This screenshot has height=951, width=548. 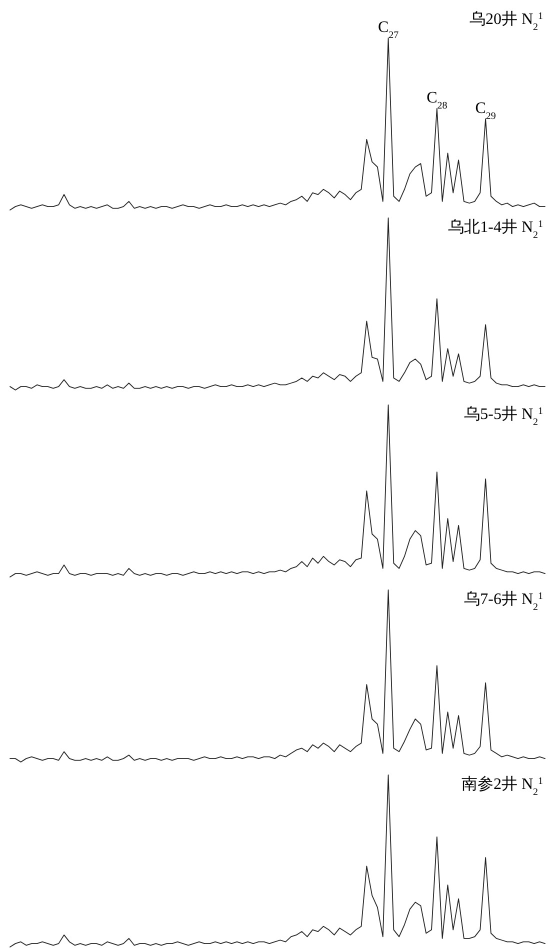 What do you see at coordinates (485, 111) in the screenshot?
I see `annotation: C$_{29}$` at bounding box center [485, 111].